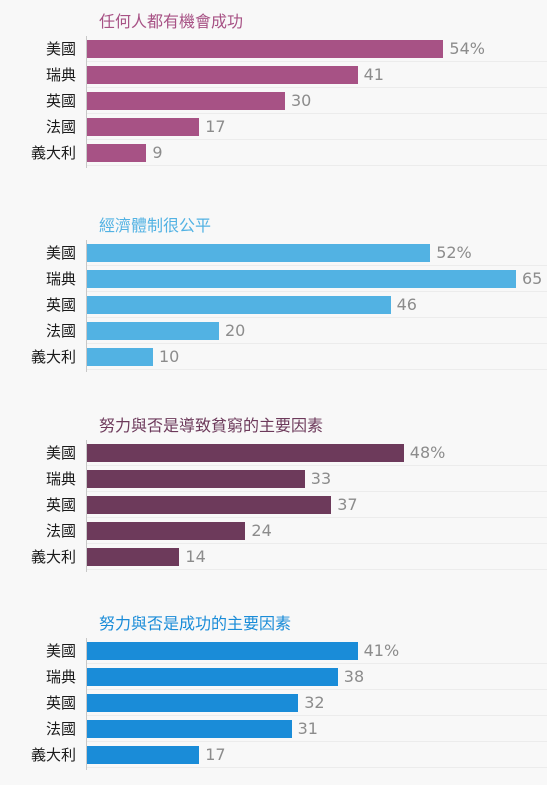  I want to click on bar-row: 美國 52%, so click(273, 253).